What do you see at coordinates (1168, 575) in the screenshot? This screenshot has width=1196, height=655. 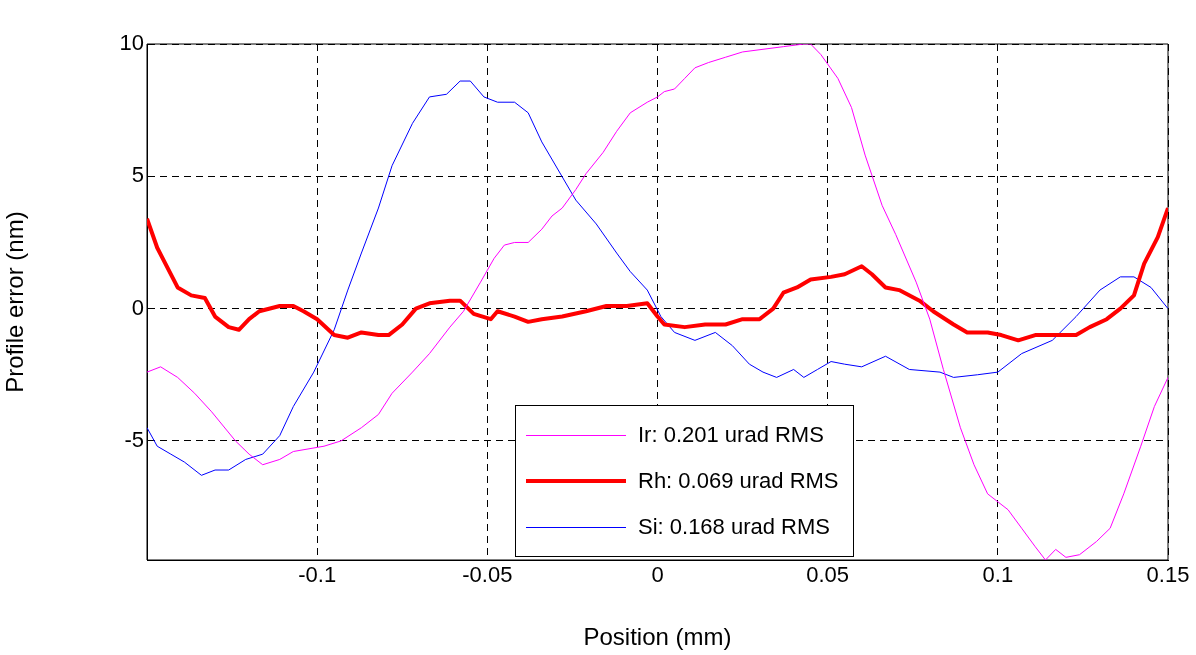 I see `x-tick-label: 0.15` at bounding box center [1168, 575].